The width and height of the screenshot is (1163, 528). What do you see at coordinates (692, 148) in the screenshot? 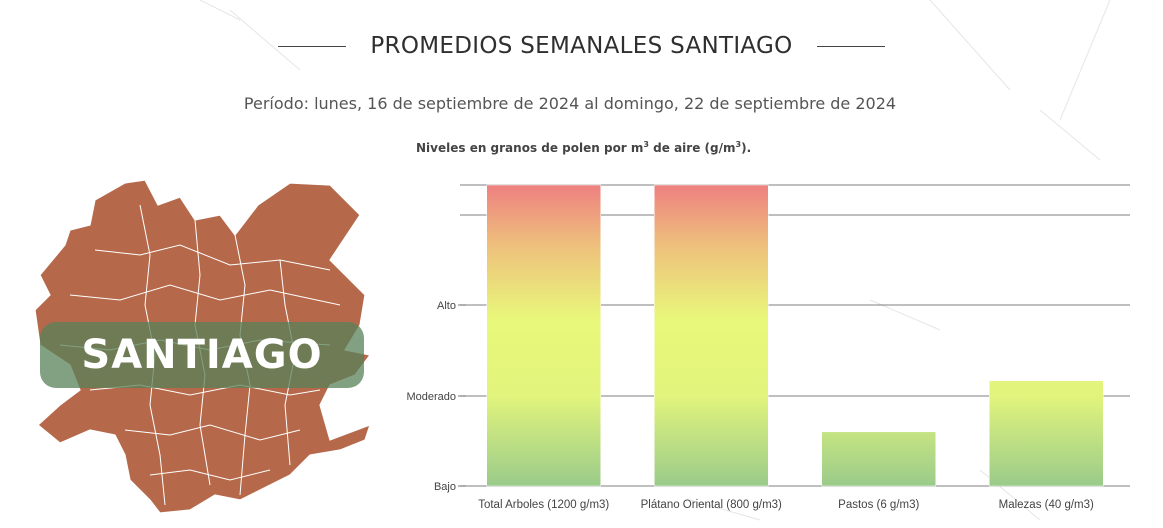
I see `unit-note-mid: de aire (g/m` at bounding box center [692, 148].